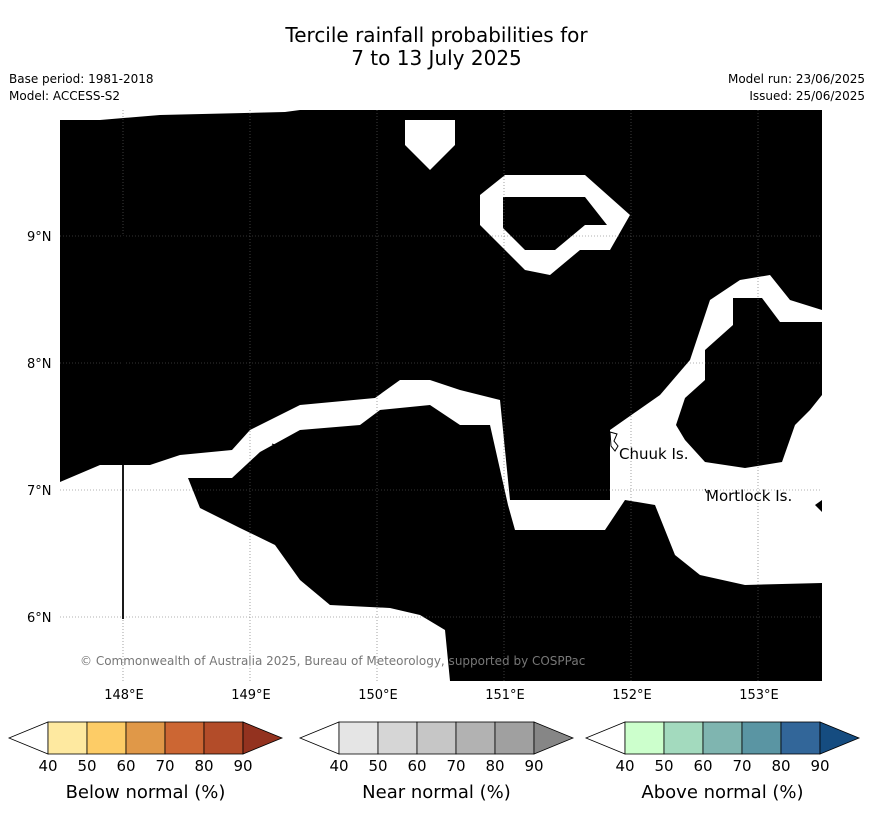 The width and height of the screenshot is (873, 816). What do you see at coordinates (436, 792) in the screenshot?
I see `legend-near-normal-label: Near normal (%)` at bounding box center [436, 792].